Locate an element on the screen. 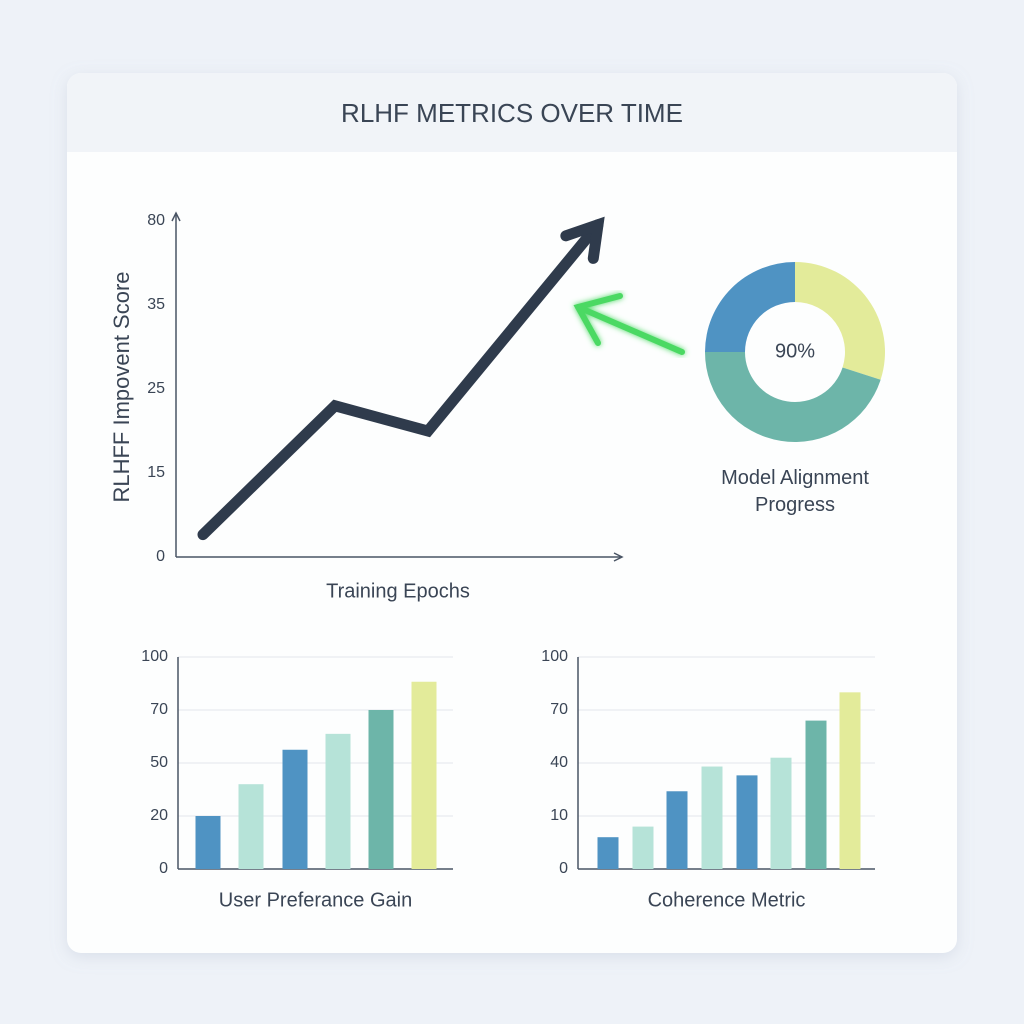 Image resolution: width=1024 pixels, height=1024 pixels. card-header is located at coordinates (512, 112).